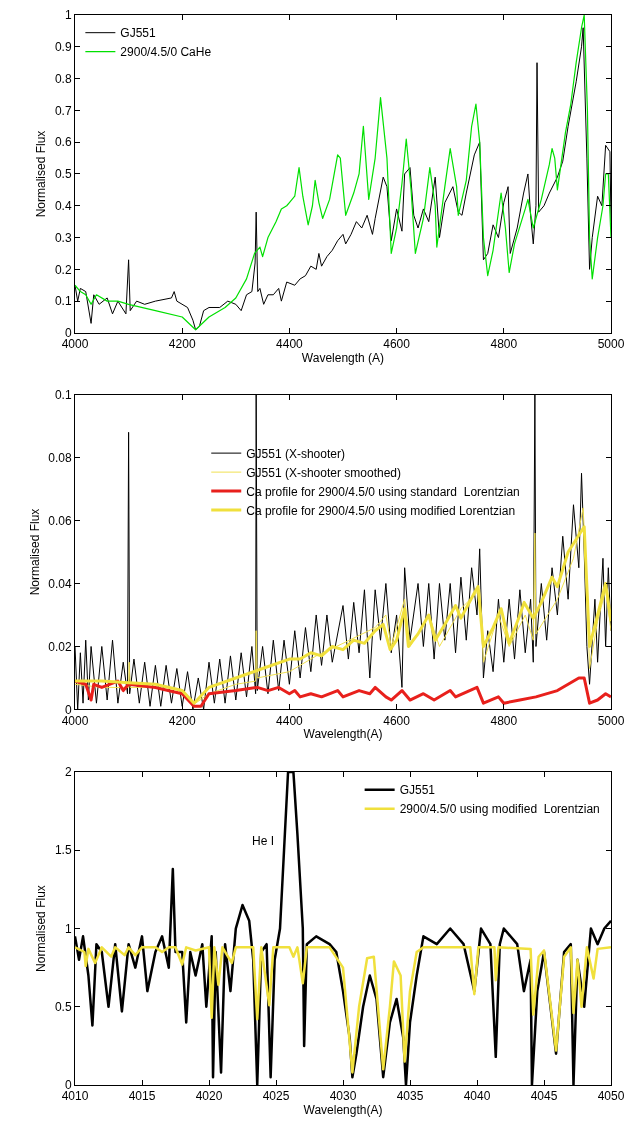 The height and width of the screenshot is (1127, 641). What do you see at coordinates (63, 78) in the screenshot?
I see `y-tick-label: 0.8` at bounding box center [63, 78].